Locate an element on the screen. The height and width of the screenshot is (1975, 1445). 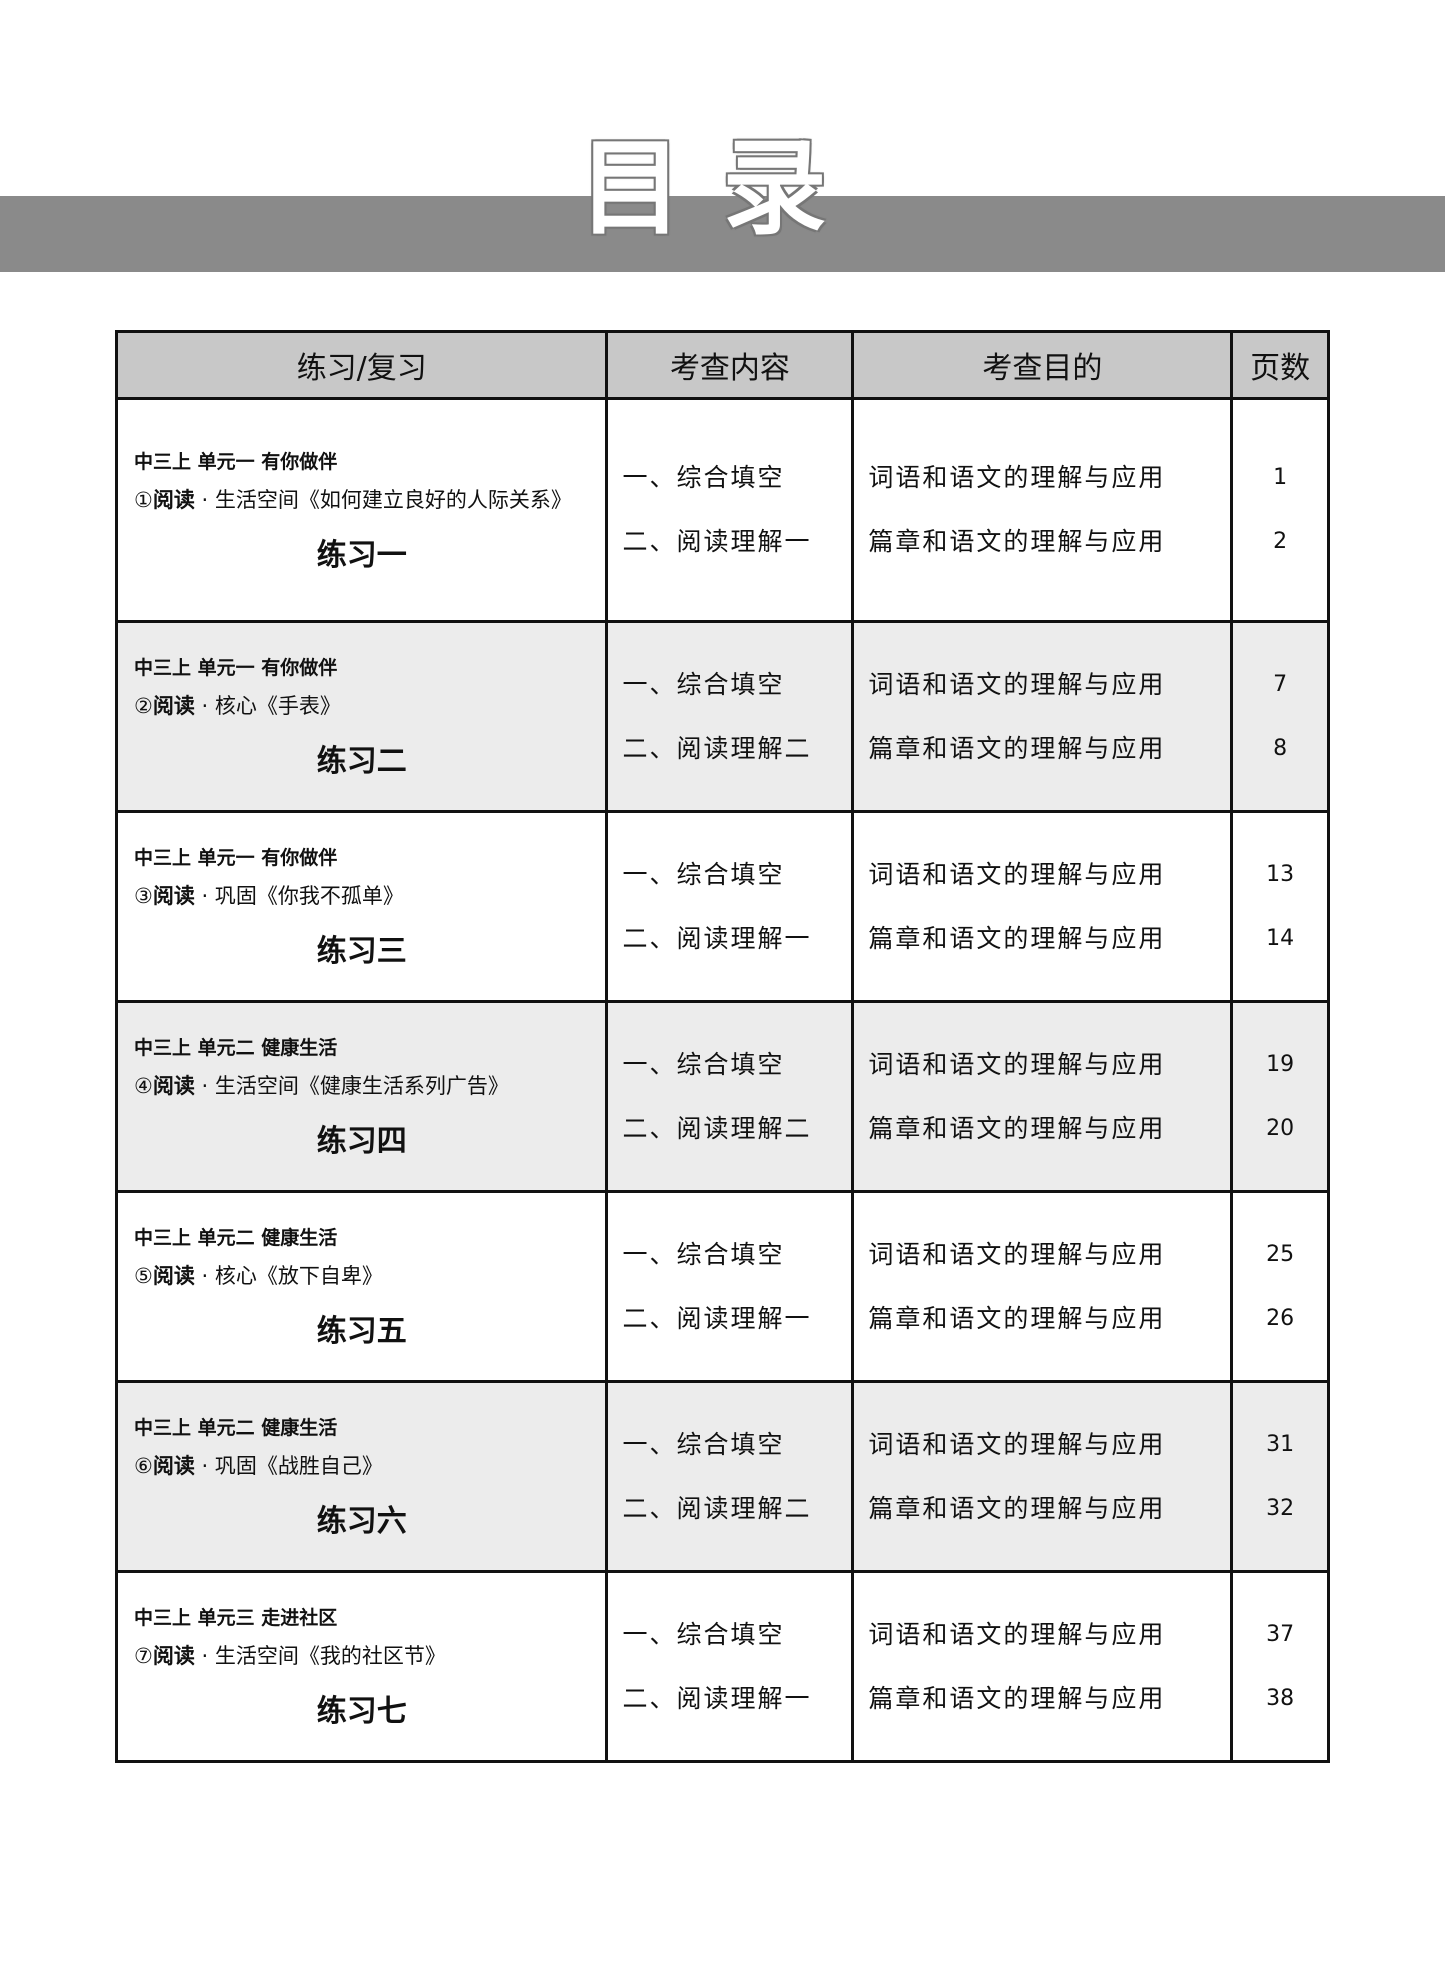
exercise-cell: 中三上 单元二 健康生活 ⑥阅读 · 巩固《战胜自己》 练习六 is located at coordinates (361, 1476).